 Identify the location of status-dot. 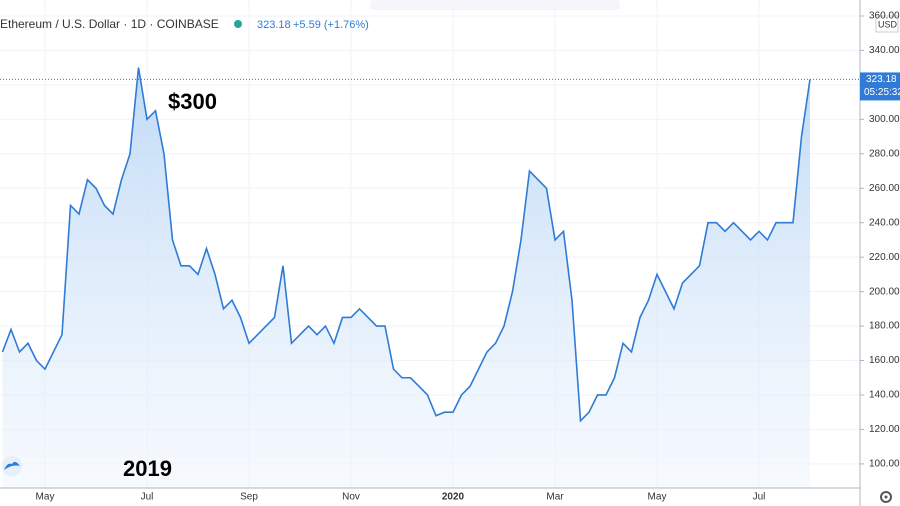
(238, 24).